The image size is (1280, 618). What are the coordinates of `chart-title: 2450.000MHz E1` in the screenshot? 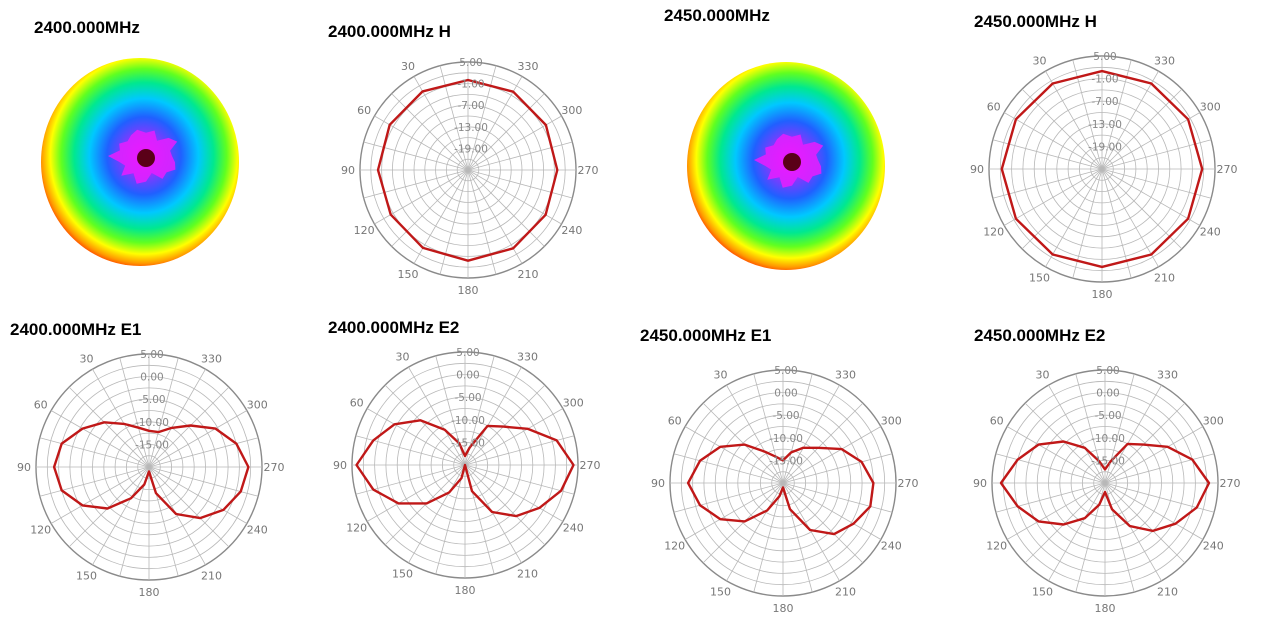 It's located at (705, 336).